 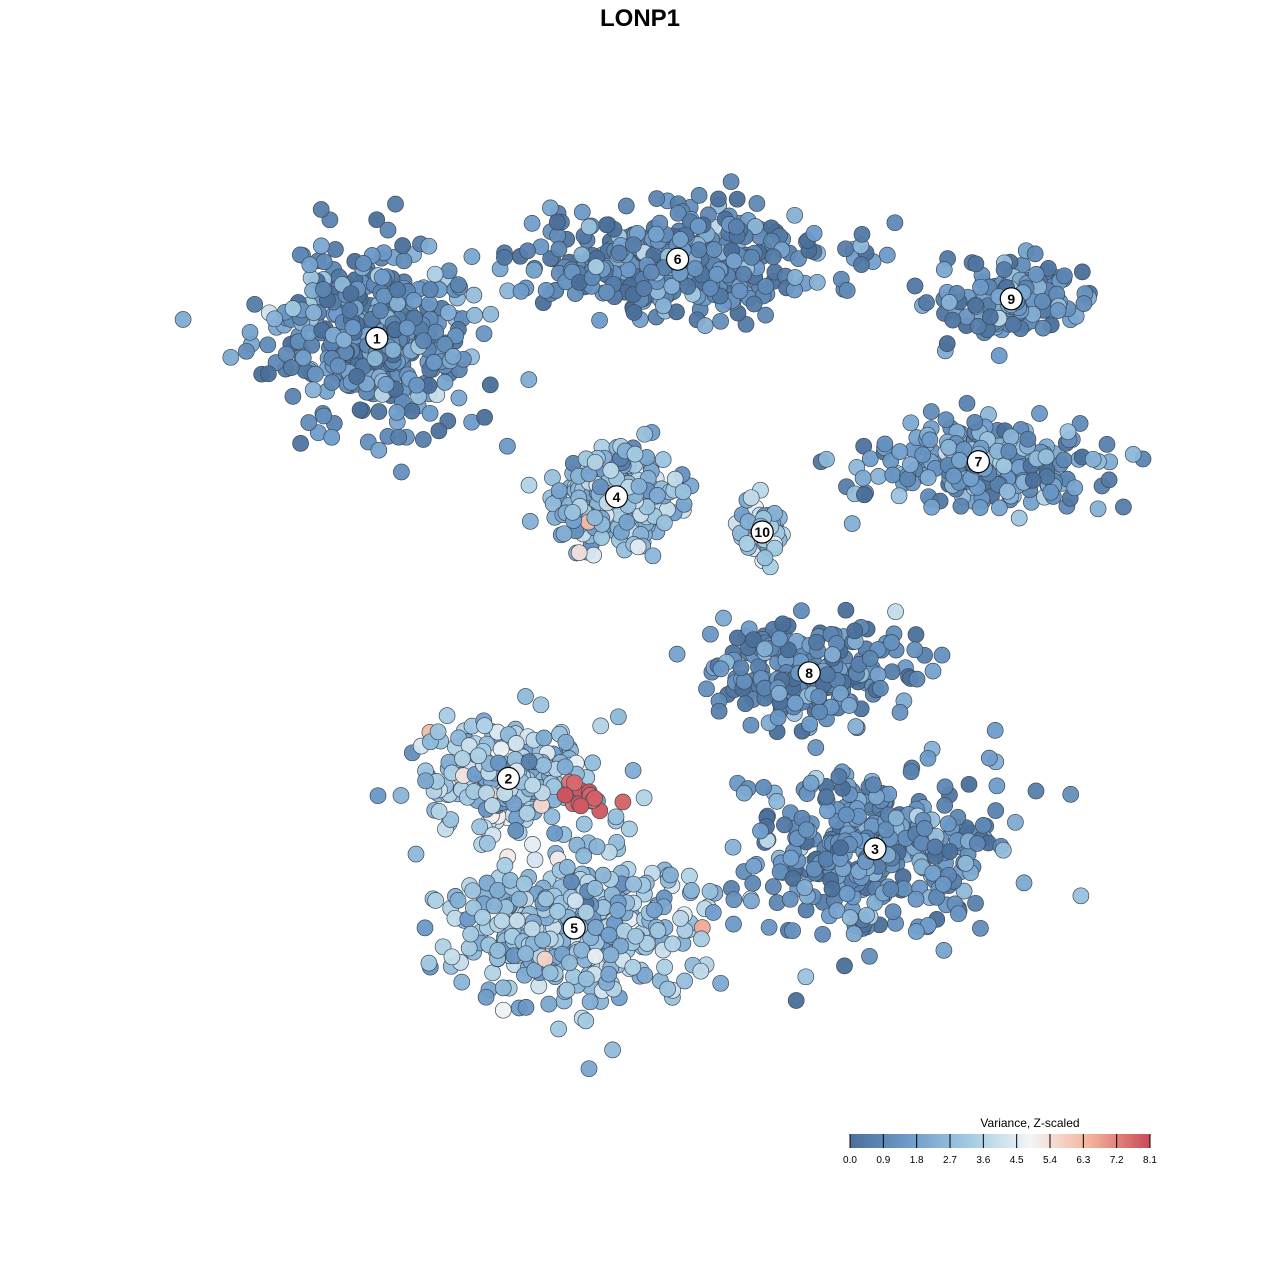 What do you see at coordinates (1000, 1141) in the screenshot?
I see `colorbar` at bounding box center [1000, 1141].